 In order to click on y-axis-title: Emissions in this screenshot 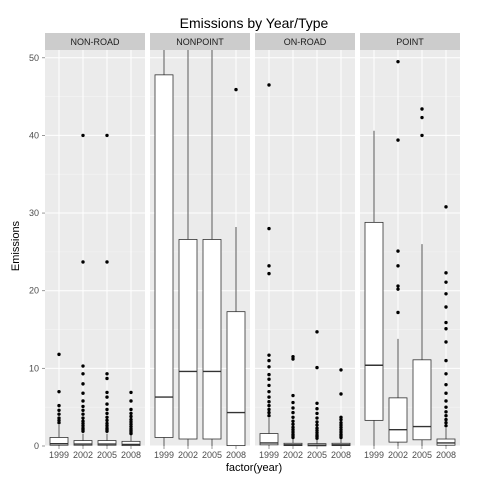, I will do `click(16, 245)`.